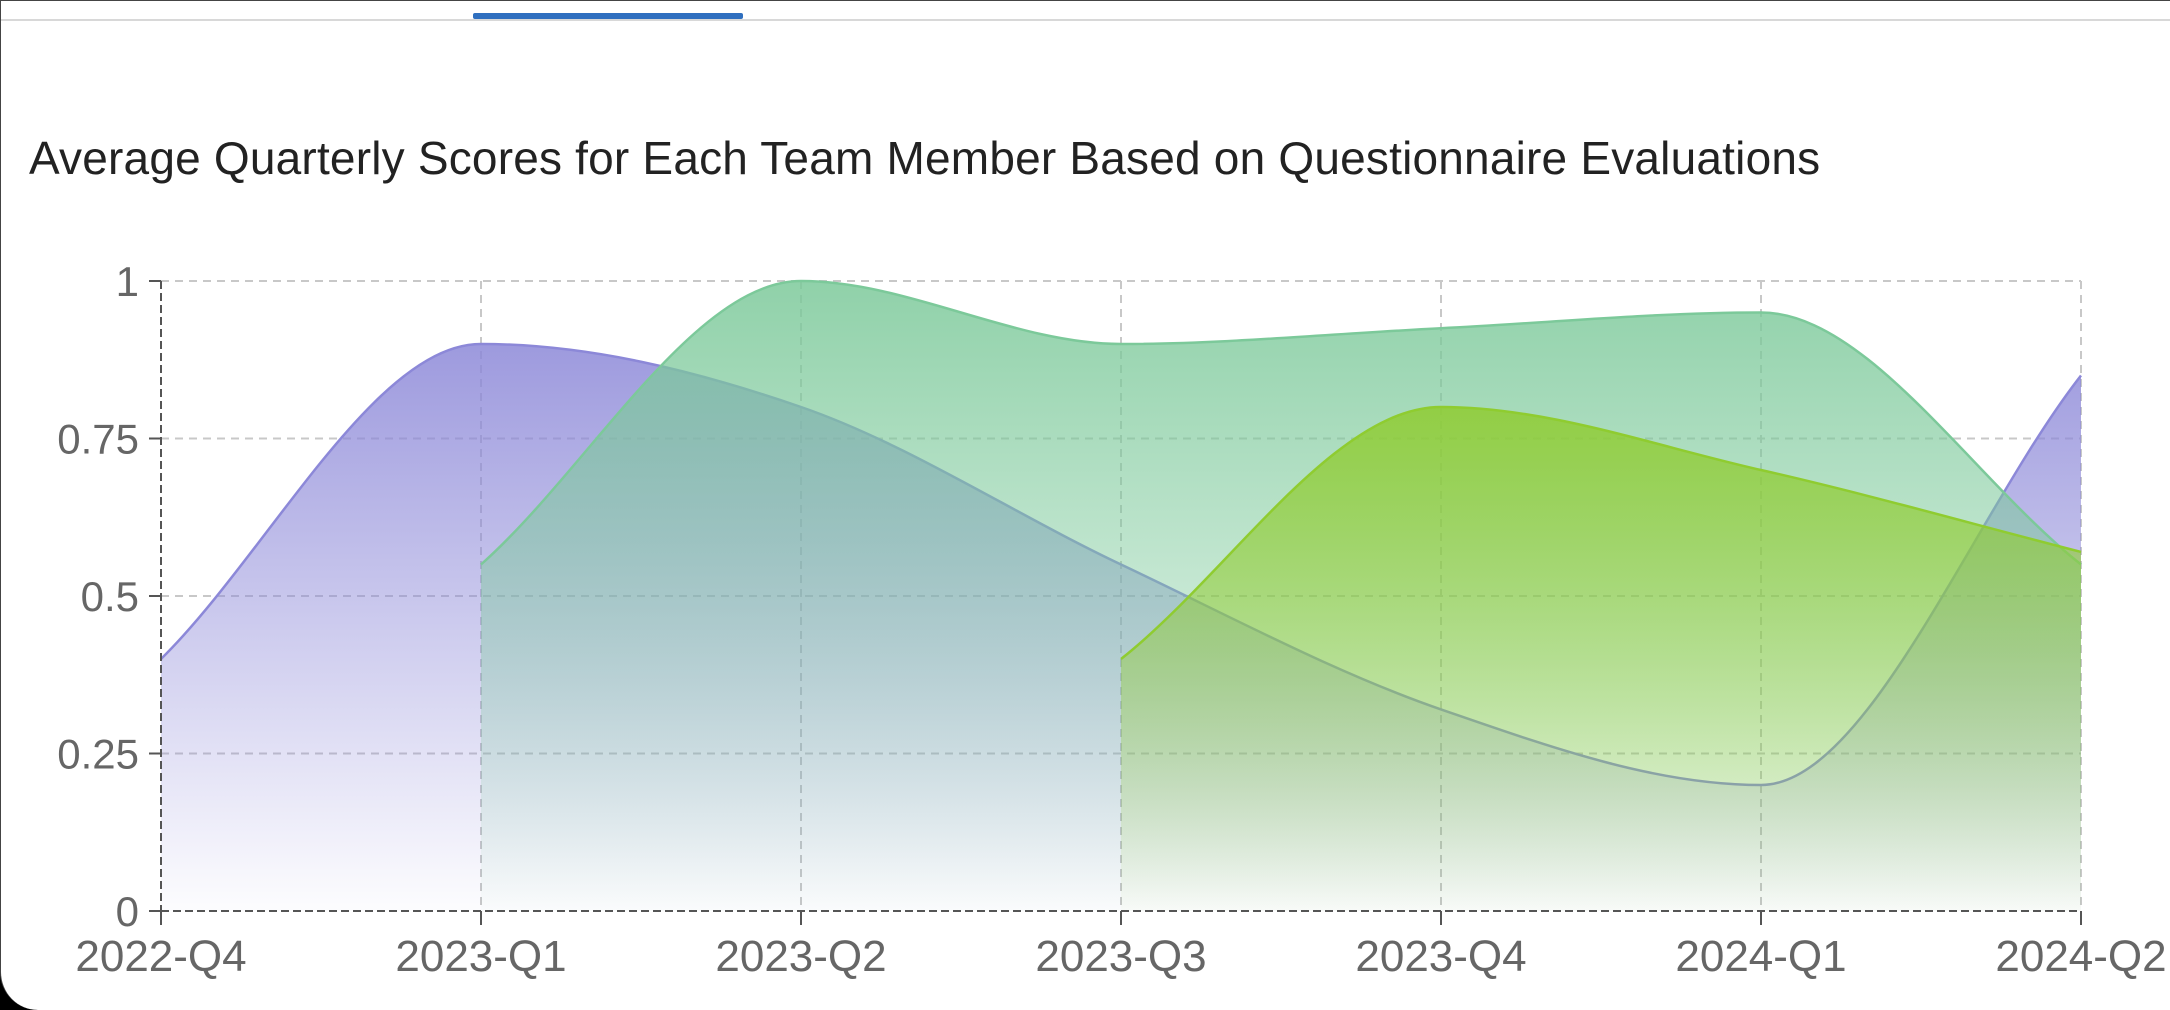 The width and height of the screenshot is (2170, 1010). I want to click on x-tick-label: 2023-Q2, so click(800, 956).